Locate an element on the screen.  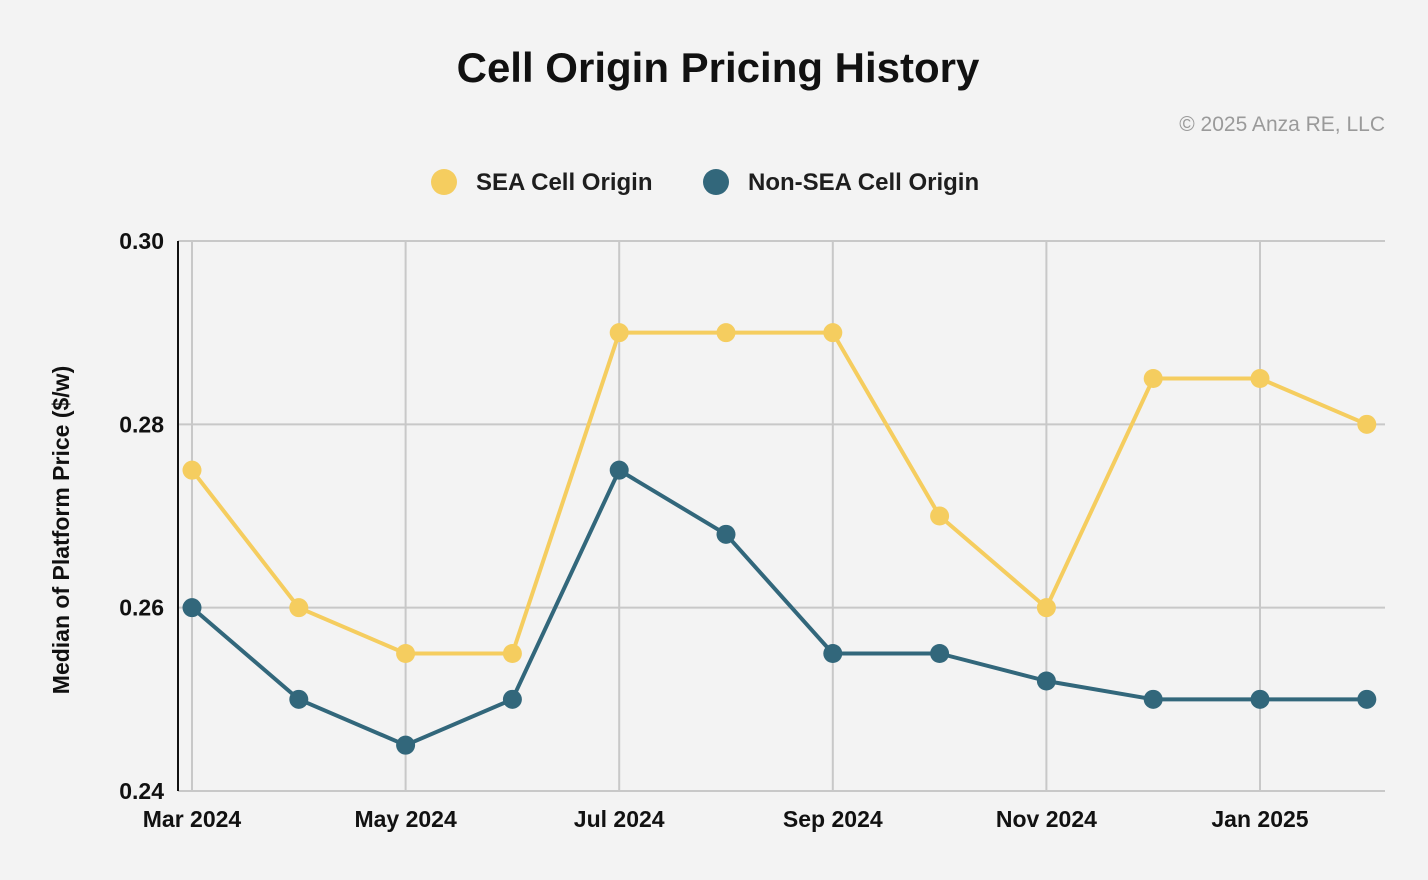
x-tick-label: Sep 2024 is located at coordinates (833, 819).